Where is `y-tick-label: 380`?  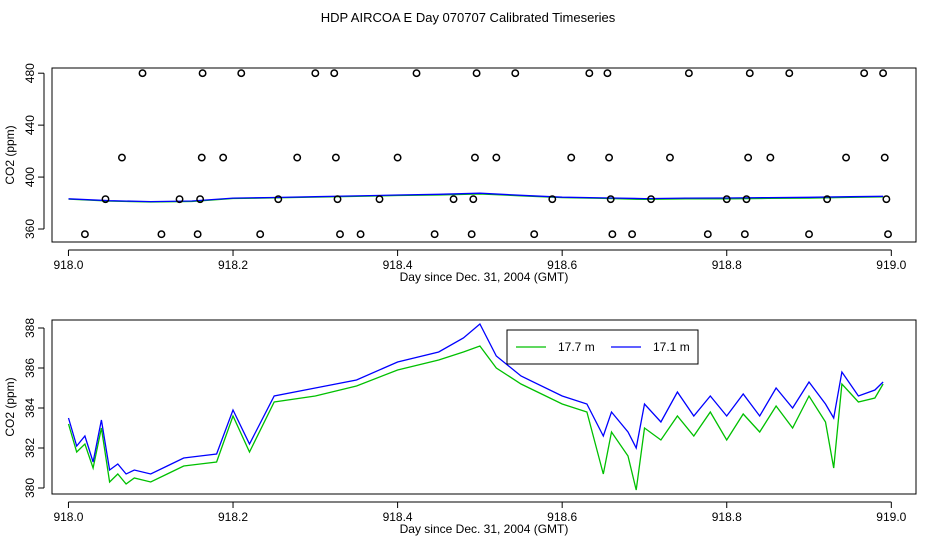 y-tick-label: 380 is located at coordinates (30, 488).